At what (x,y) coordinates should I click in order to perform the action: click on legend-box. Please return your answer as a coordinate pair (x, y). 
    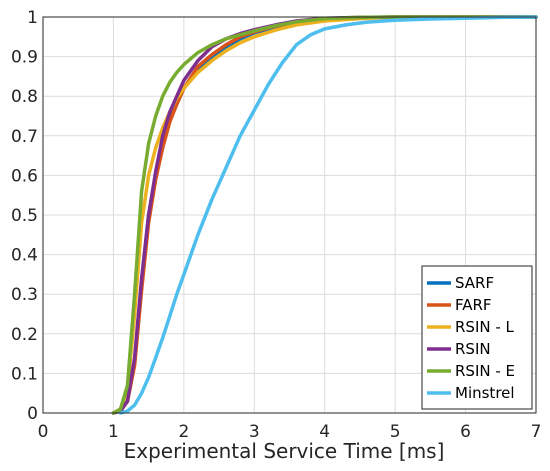
    Looking at the image, I should click on (477, 337).